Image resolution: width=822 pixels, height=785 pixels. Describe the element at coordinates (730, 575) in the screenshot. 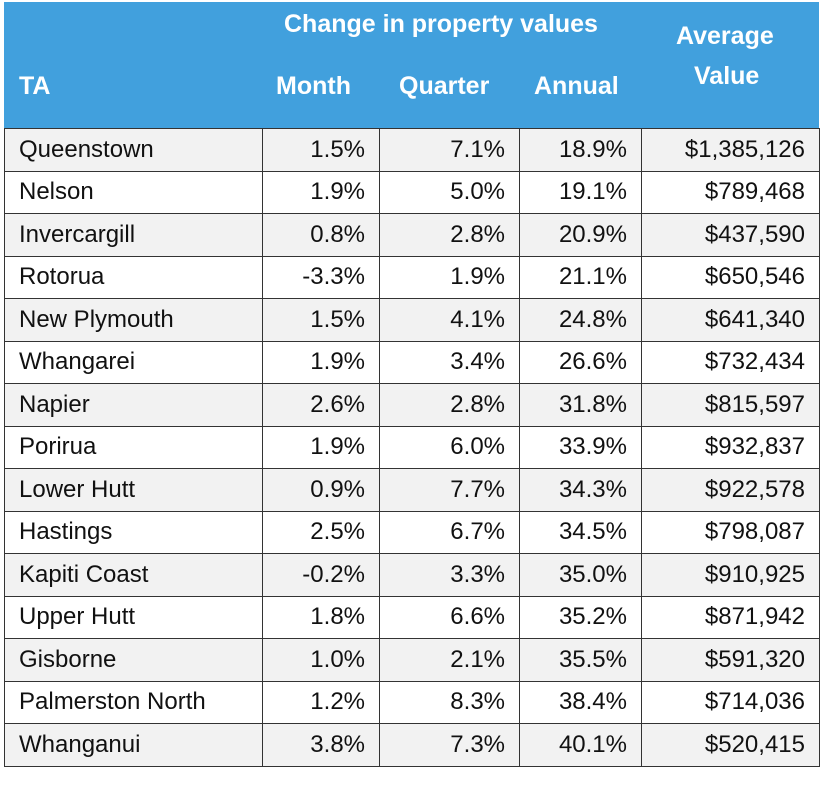

I see `cell-average-value: $910,925` at that location.